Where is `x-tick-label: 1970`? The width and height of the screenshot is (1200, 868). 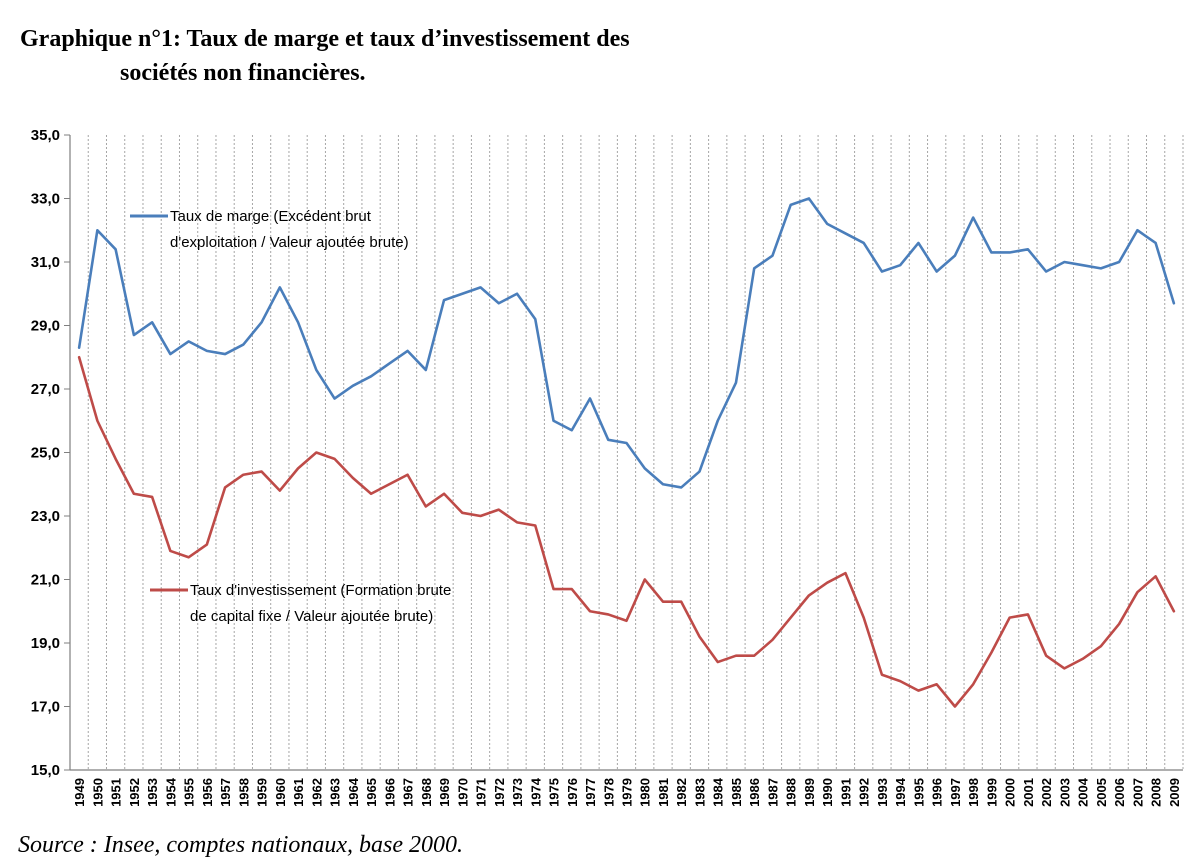
x-tick-label: 1970 is located at coordinates (462, 792).